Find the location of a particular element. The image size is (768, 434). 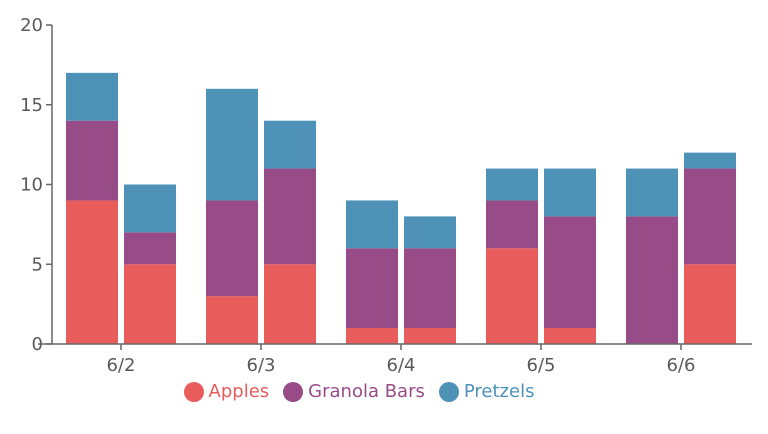

x-tick-label: 6/4 is located at coordinates (401, 365).